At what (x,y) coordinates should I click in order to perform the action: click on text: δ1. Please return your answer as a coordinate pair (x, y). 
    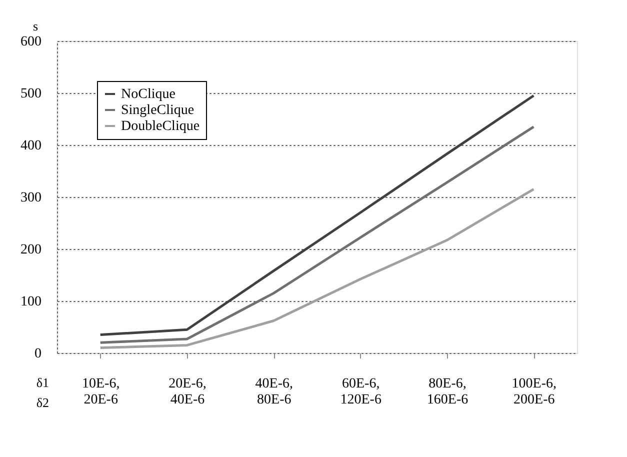
    Looking at the image, I should click on (42, 382).